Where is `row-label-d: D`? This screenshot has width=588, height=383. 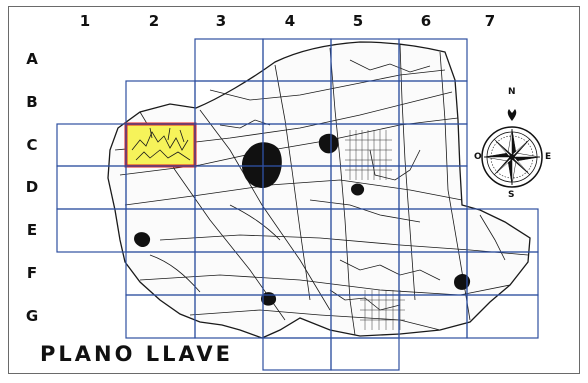 row-label-d: D is located at coordinates (32, 187).